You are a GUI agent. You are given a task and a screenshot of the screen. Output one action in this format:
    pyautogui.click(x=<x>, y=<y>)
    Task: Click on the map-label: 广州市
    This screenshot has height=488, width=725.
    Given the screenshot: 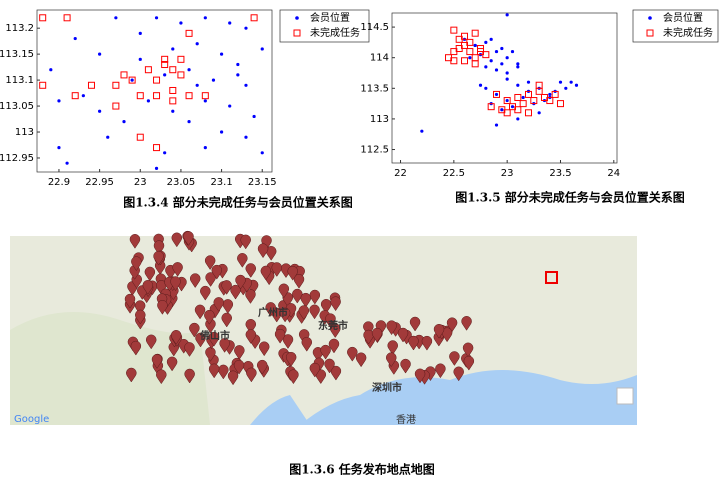 What is the action you would take?
    pyautogui.click(x=273, y=312)
    